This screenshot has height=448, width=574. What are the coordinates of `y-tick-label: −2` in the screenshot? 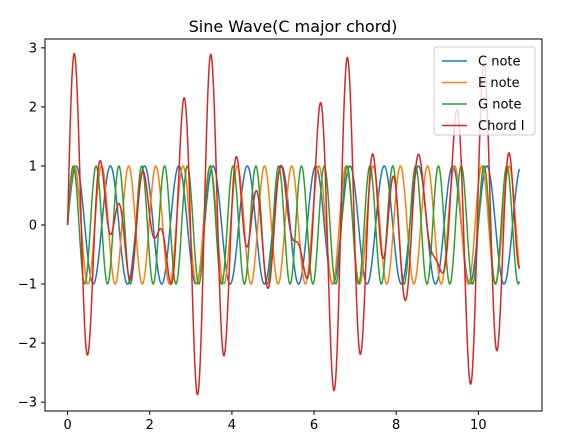 It's located at (27, 344).